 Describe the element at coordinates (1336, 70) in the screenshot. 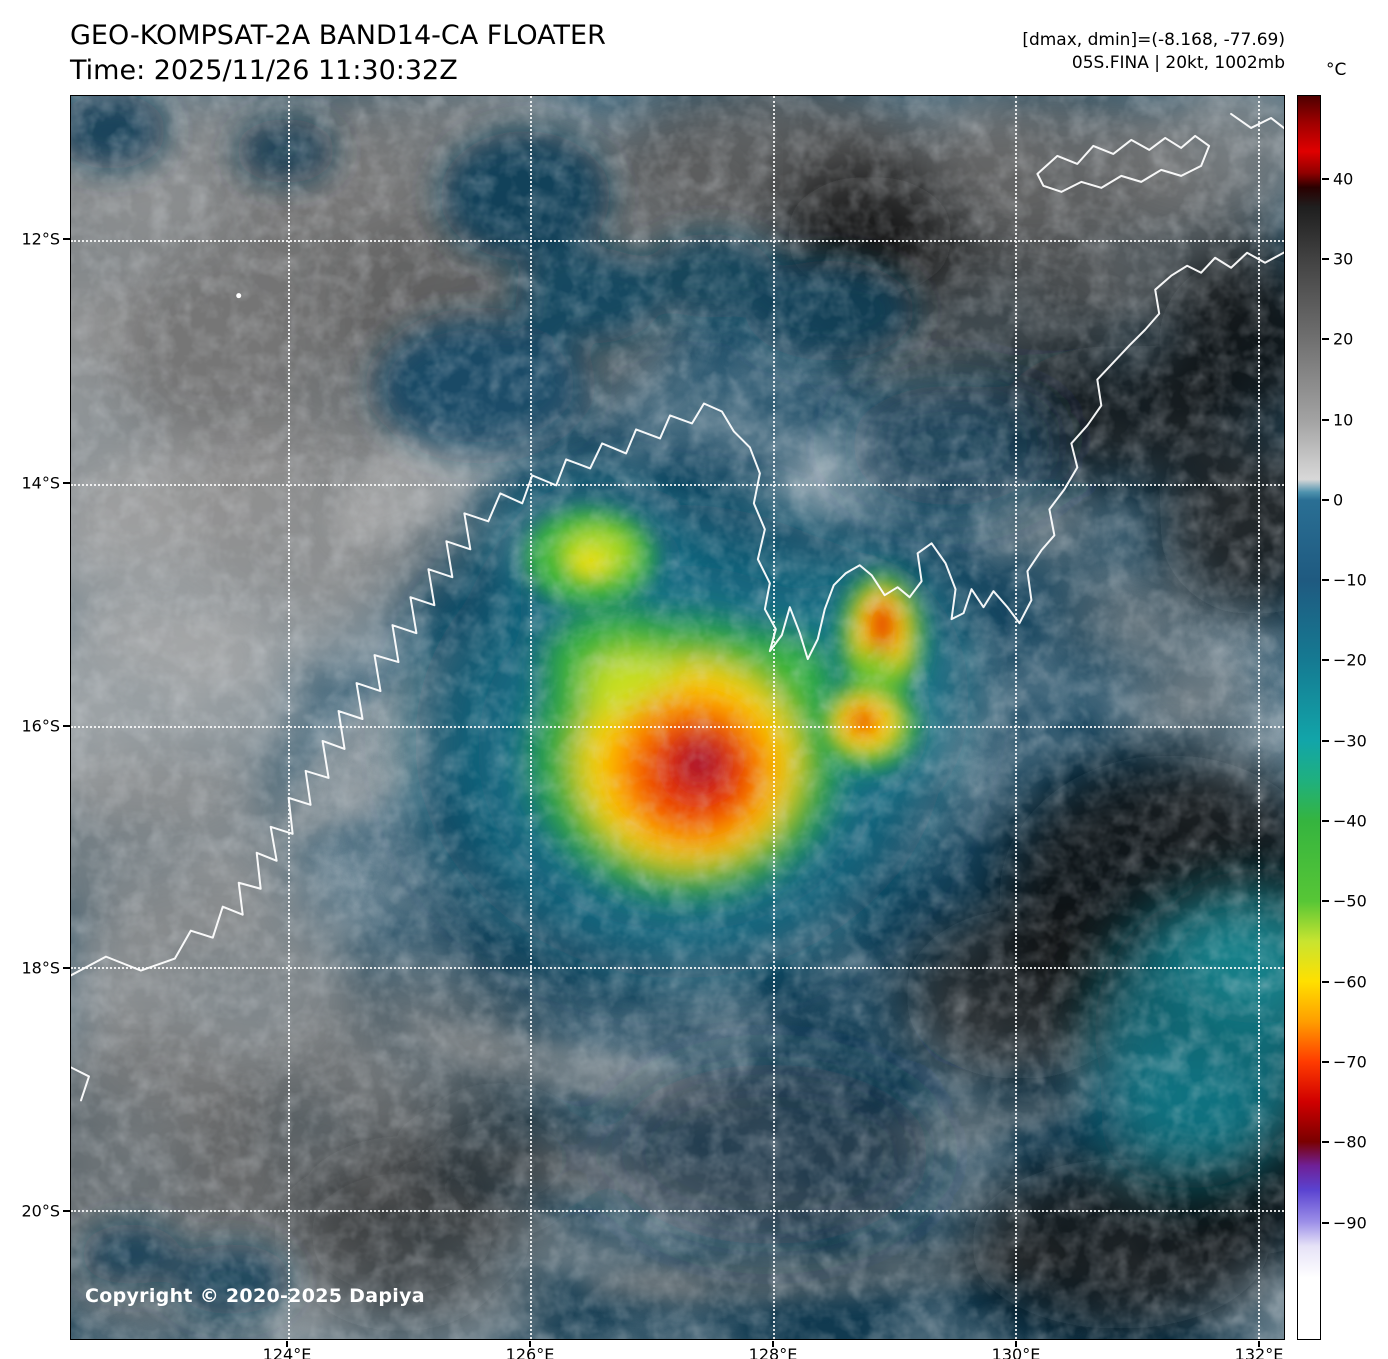

I see `colorbar-unit-label: °C` at that location.